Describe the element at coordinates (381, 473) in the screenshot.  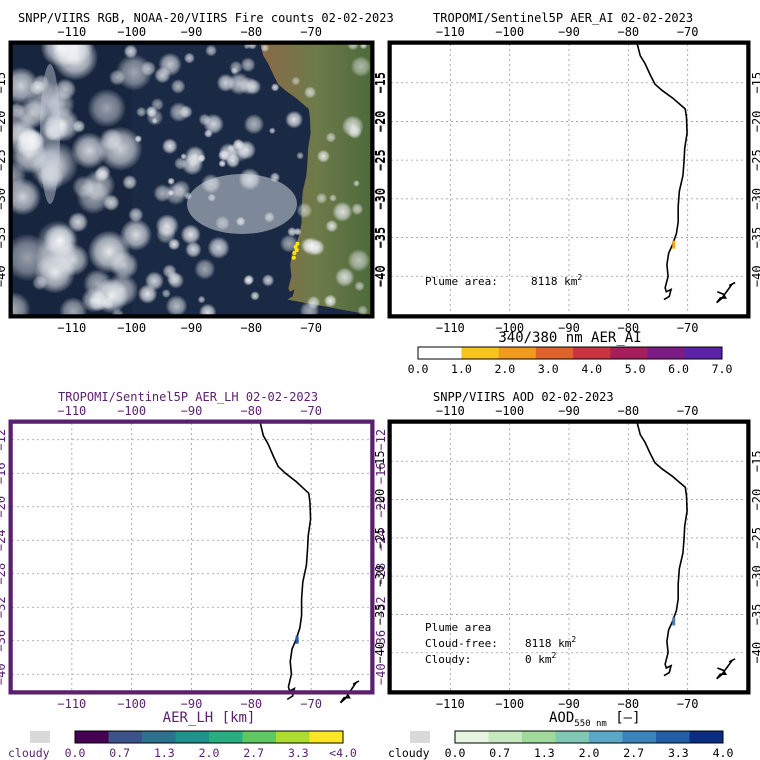
I see `lat-tick-label-right: −16` at that location.